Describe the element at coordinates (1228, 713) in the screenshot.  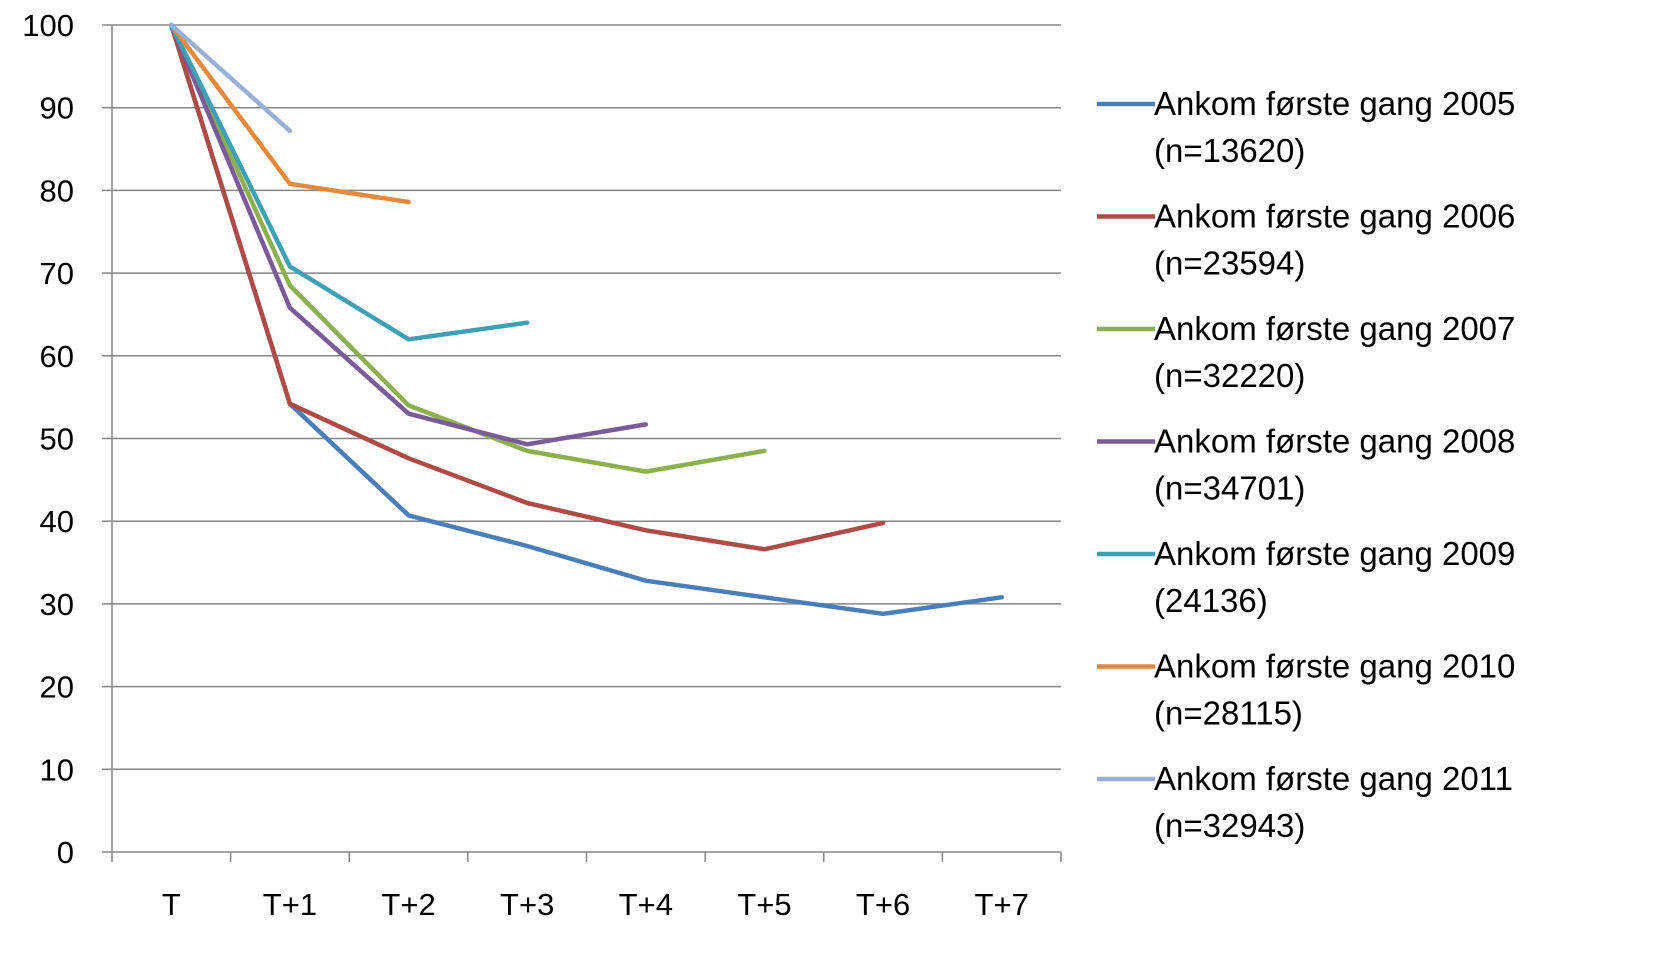
I see `legend-count-6: (n=28115)` at that location.